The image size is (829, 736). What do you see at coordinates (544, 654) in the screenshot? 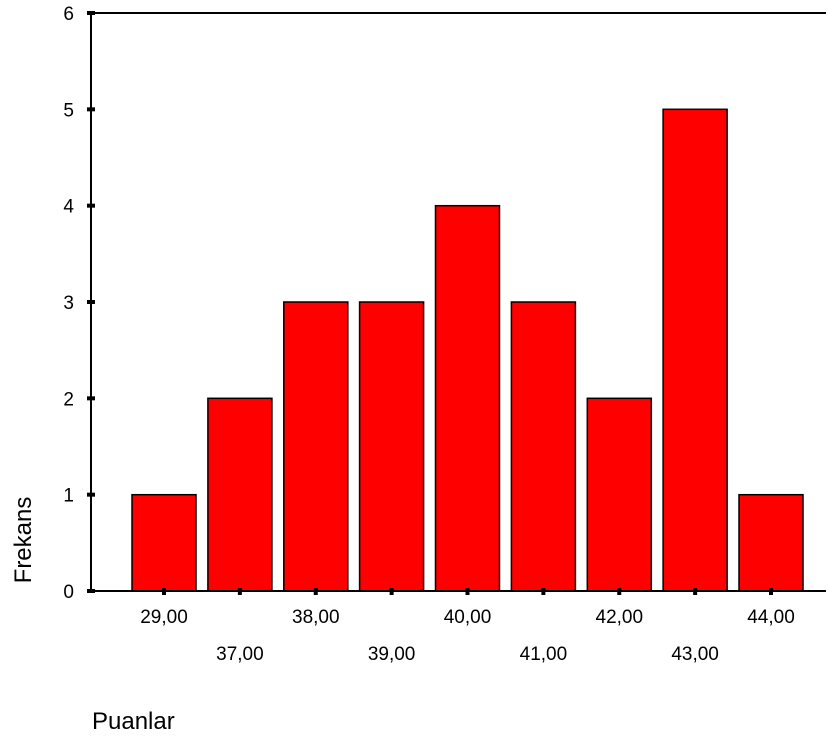
I see `x-tick-label: 41,00` at bounding box center [544, 654].